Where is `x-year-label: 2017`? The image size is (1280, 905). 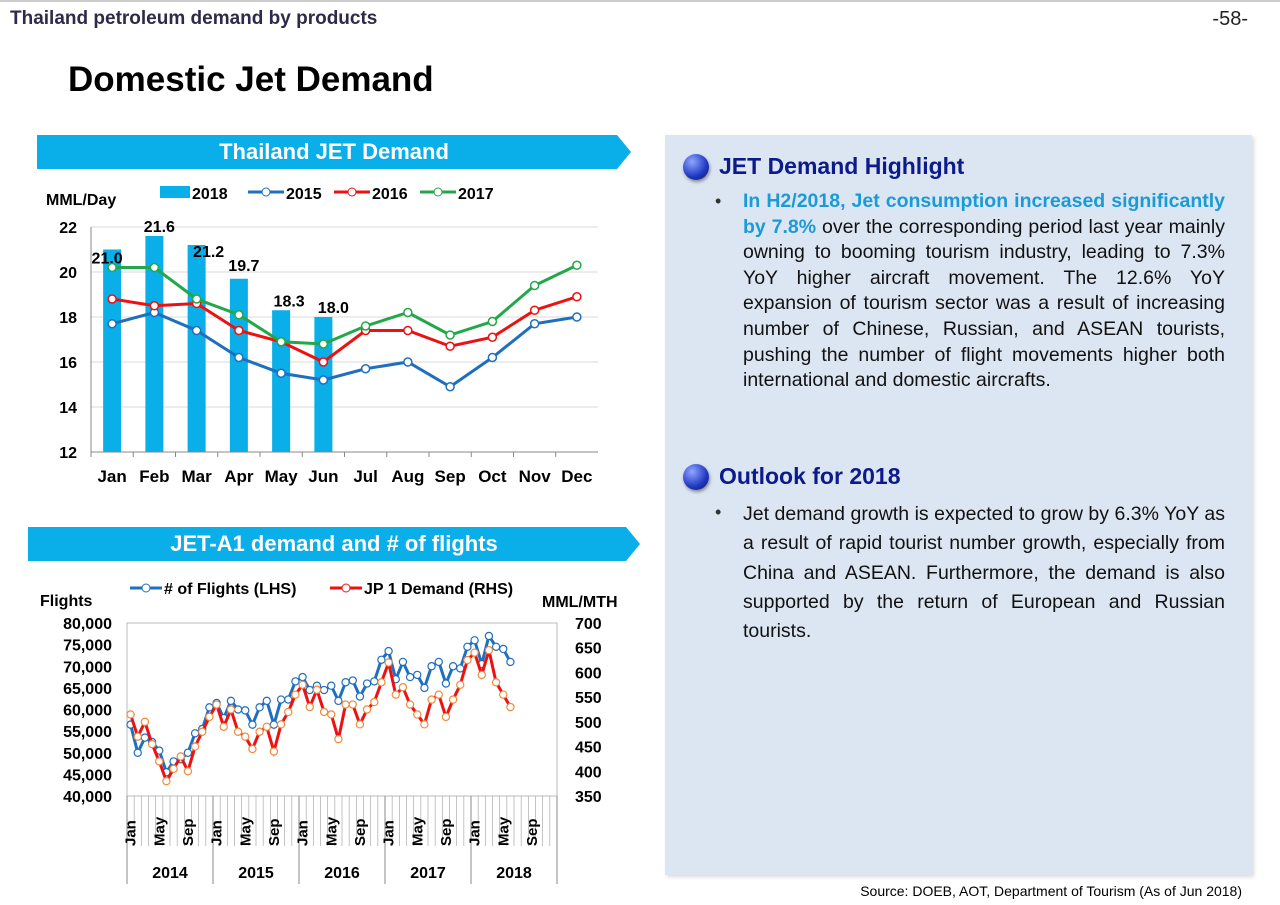
x-year-label: 2017 is located at coordinates (428, 873).